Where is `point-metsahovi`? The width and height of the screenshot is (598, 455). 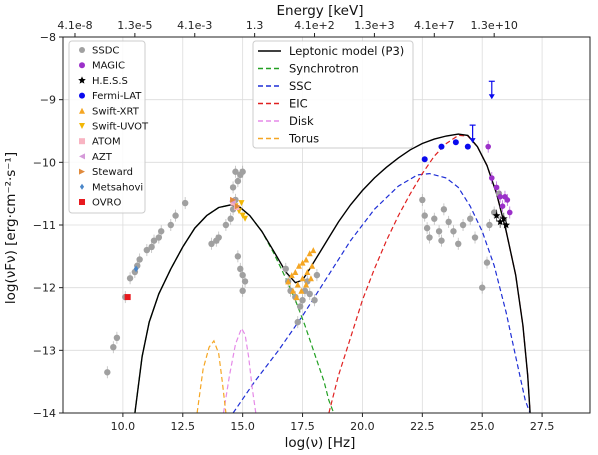
point-metsahovi is located at coordinates (136, 269).